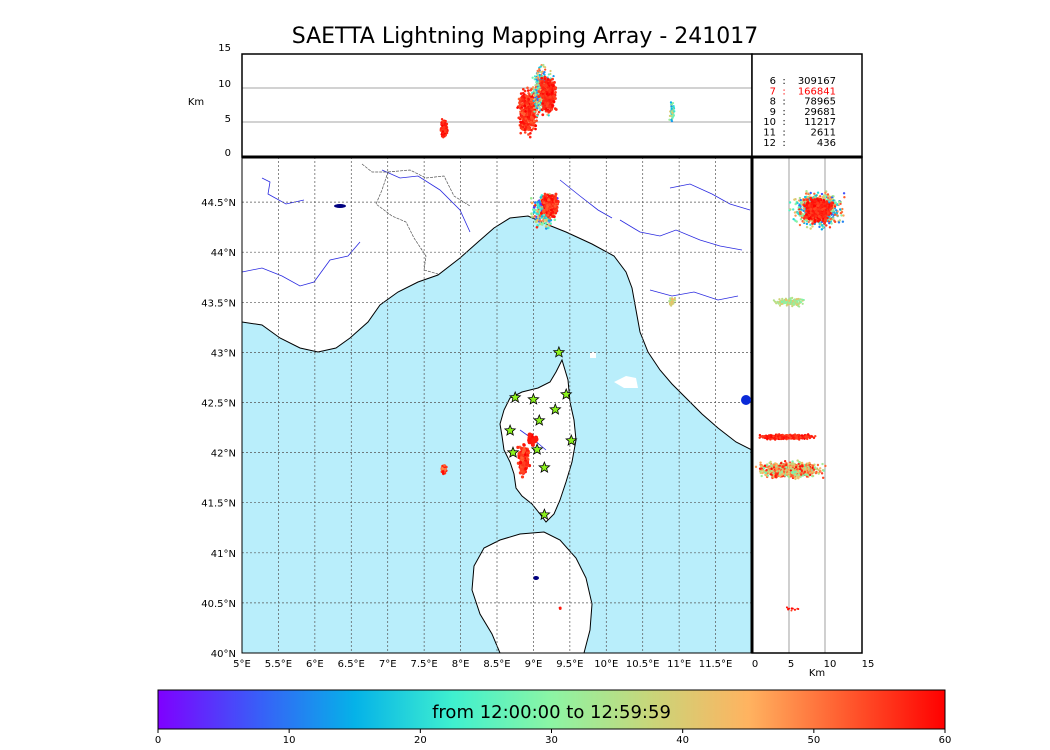  Describe the element at coordinates (218, 303) in the screenshot. I see `lat-tick-label: 43.5°N` at that location.